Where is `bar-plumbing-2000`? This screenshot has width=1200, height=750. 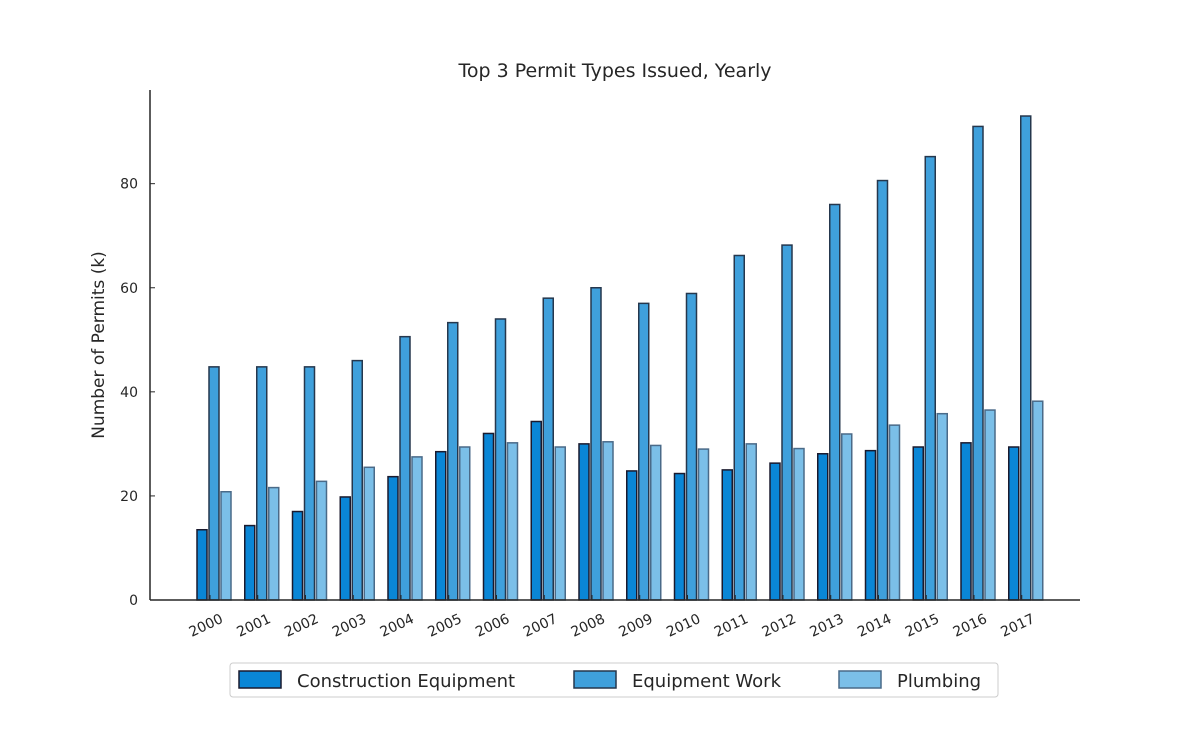
bar-plumbing-2000 is located at coordinates (226, 546).